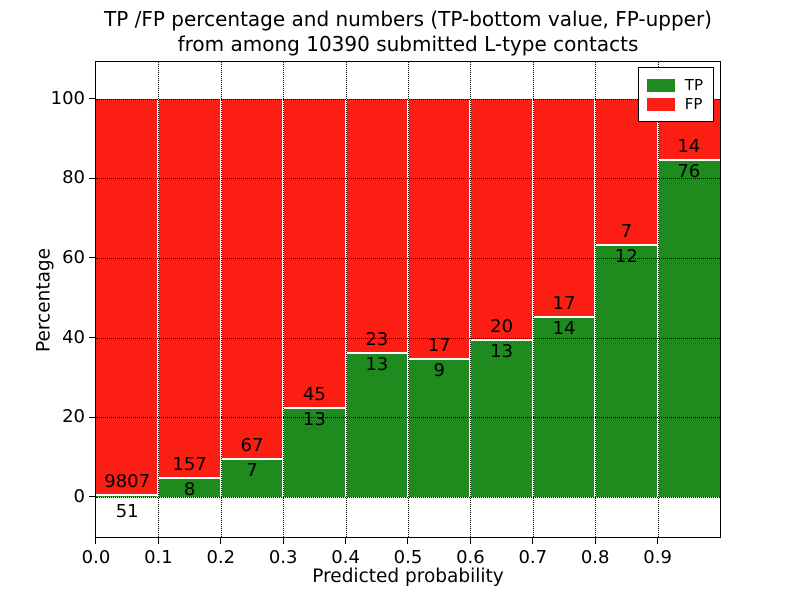 The image size is (800, 600). What do you see at coordinates (221, 557) in the screenshot?
I see `x-tick-label: 0.2` at bounding box center [221, 557].